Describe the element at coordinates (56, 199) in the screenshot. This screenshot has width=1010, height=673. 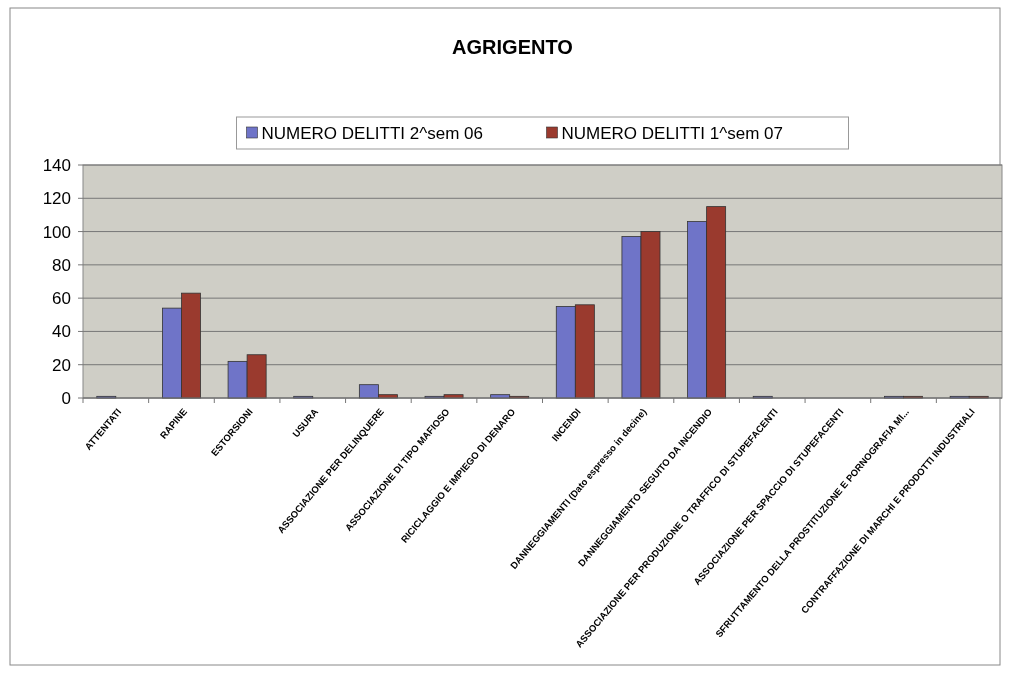
I see `y-tick-label: 120` at that location.